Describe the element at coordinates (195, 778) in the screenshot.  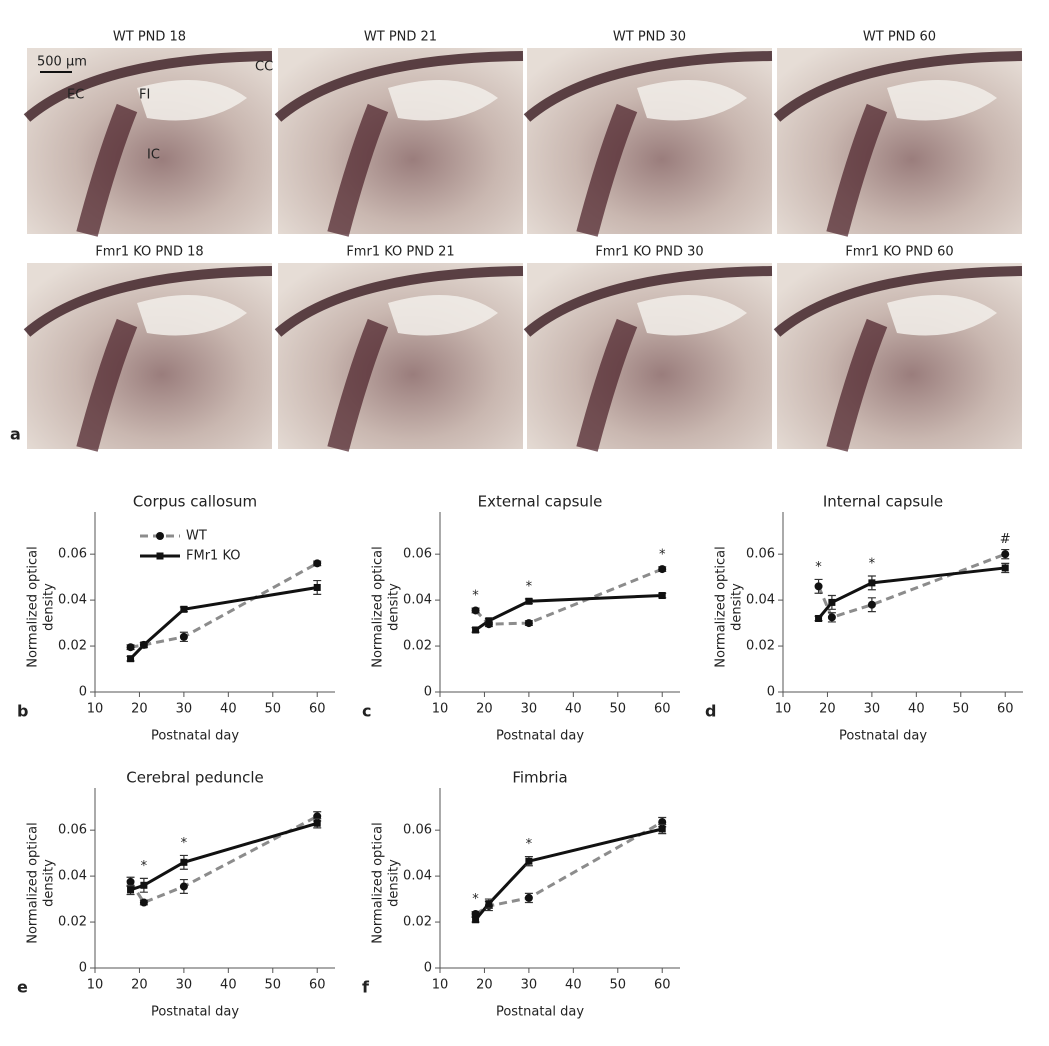
I see `chart-title: Cerebral peduncle` at that location.